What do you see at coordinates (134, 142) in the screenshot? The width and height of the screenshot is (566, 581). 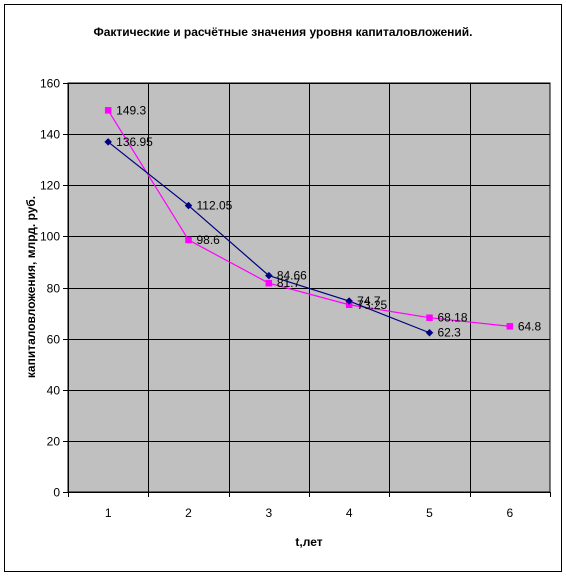 I see `series-1-data-label: 136.95` at bounding box center [134, 142].